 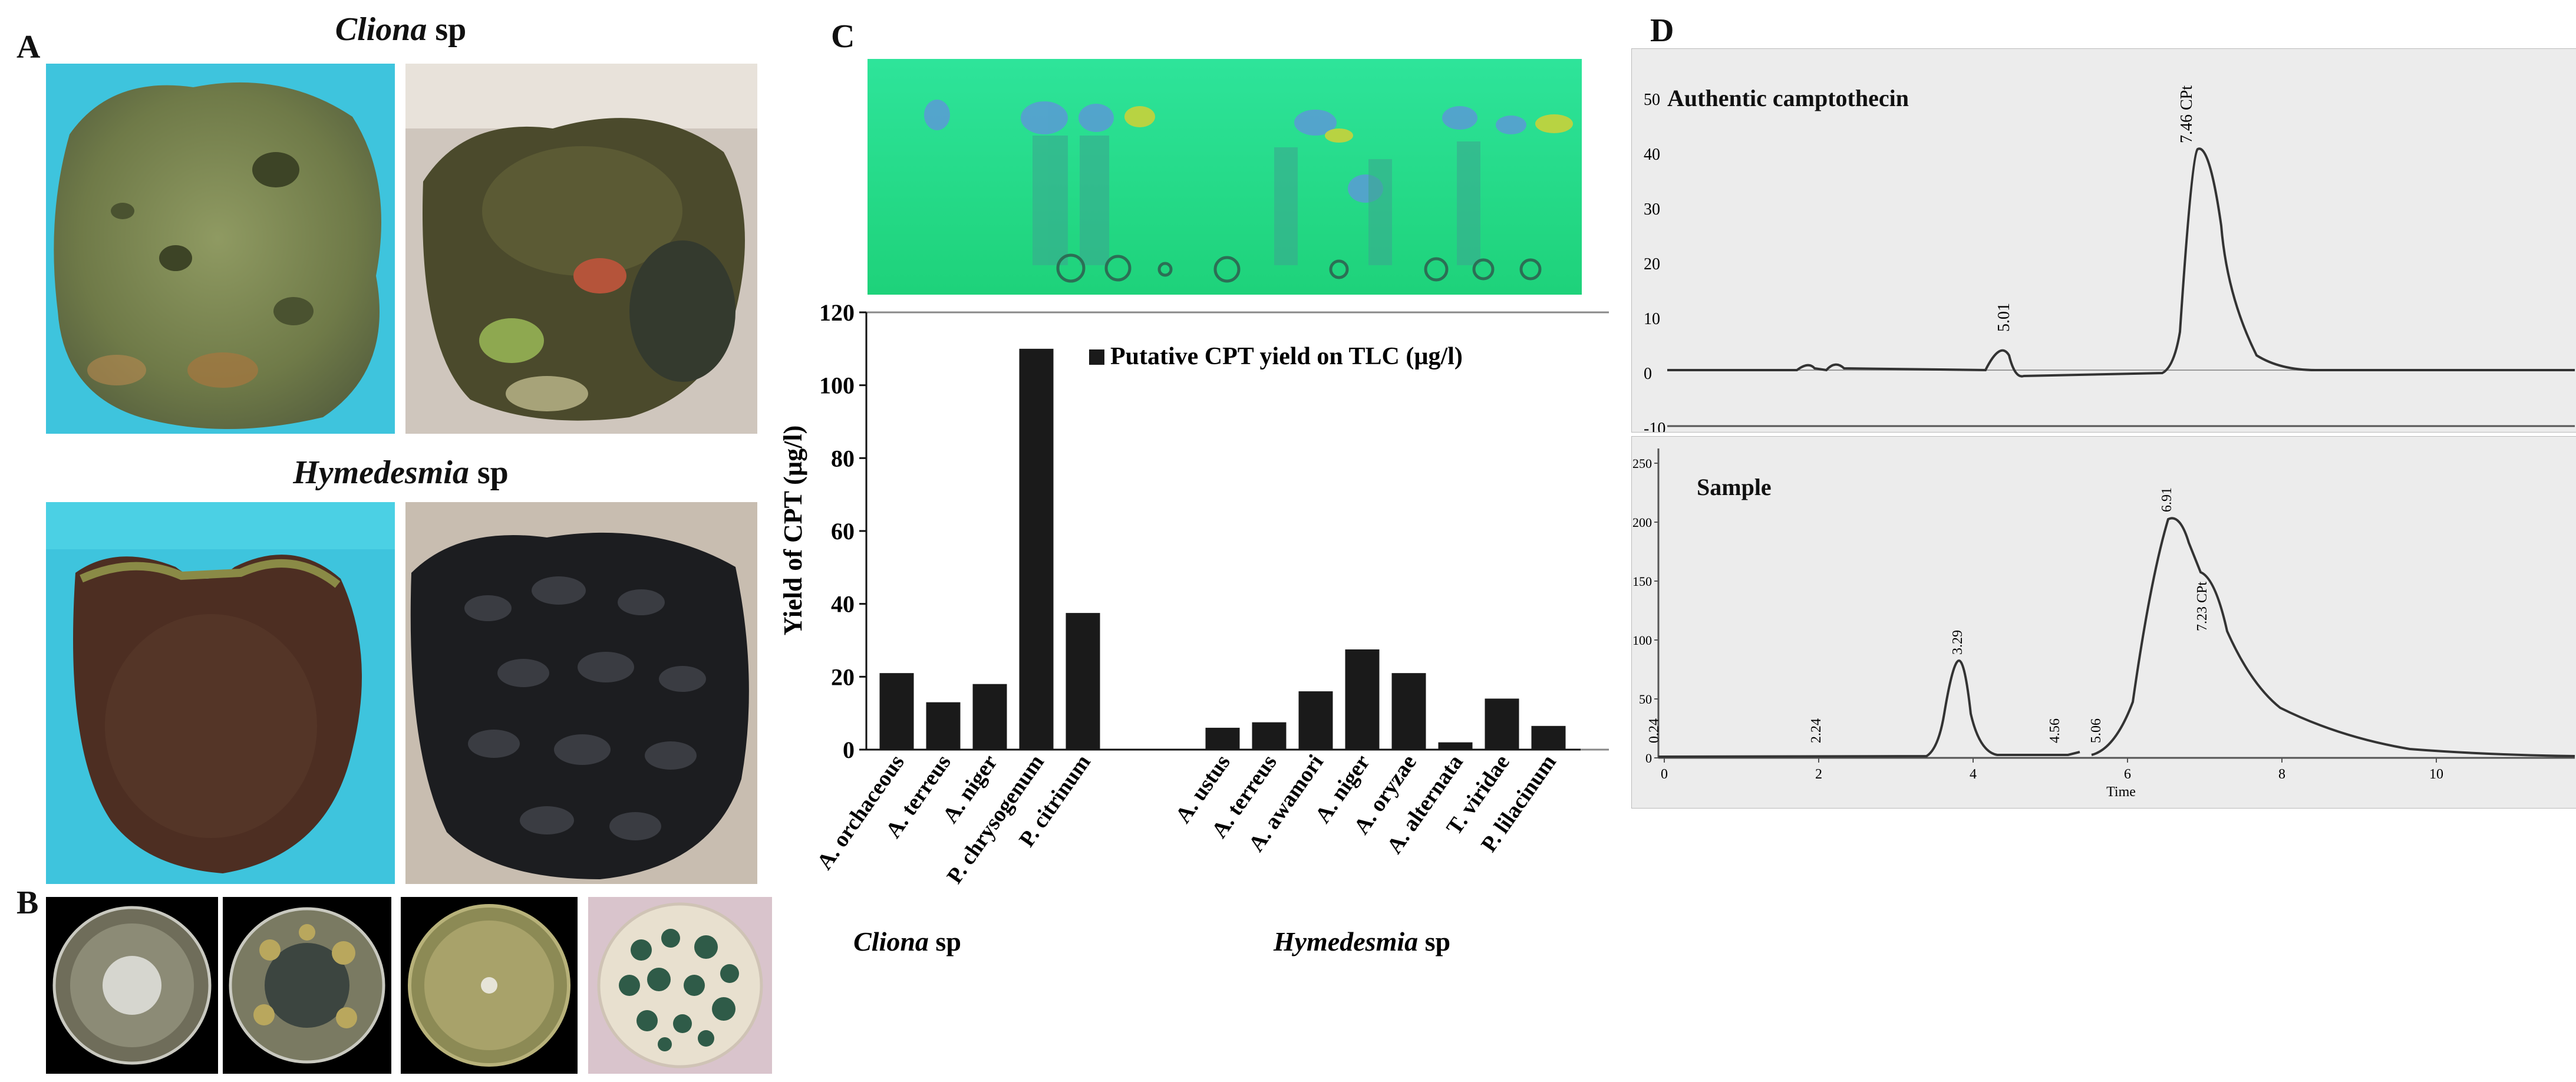 I want to click on hplc-sample-peak-7: 7.23 CPt, so click(x=2203, y=606).